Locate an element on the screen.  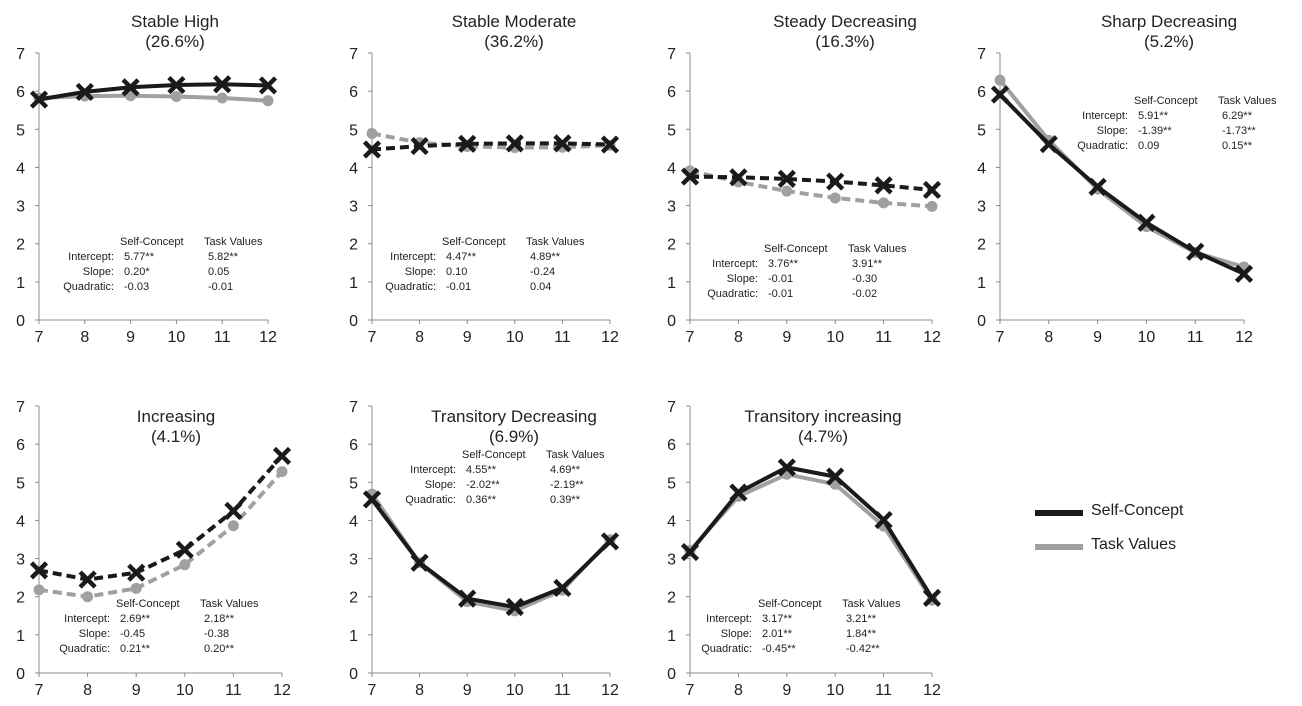
table-cell-value: 0.10 is located at coordinates (456, 272).